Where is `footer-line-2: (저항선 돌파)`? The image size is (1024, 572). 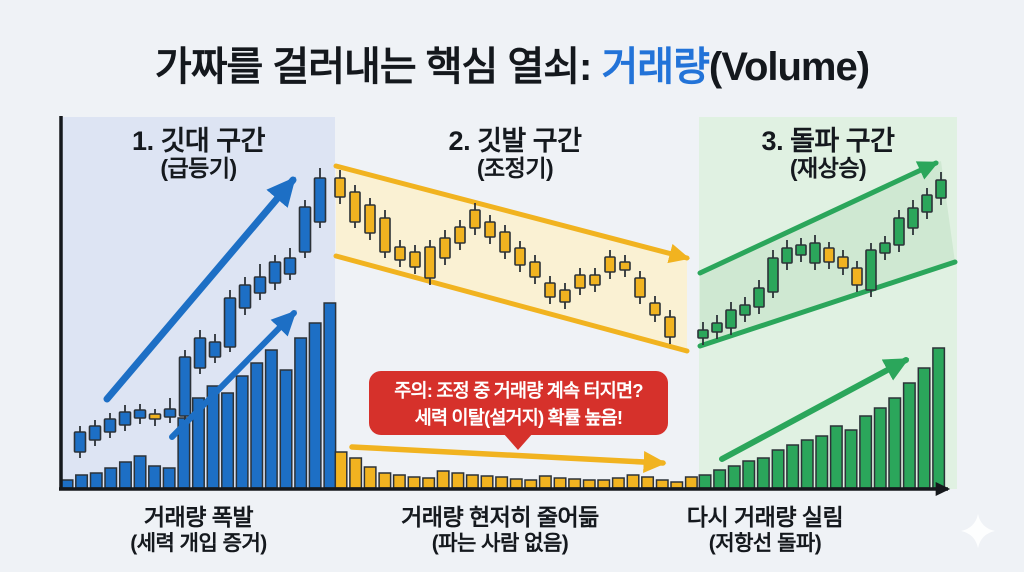
footer-line-2: (저항선 돌파) is located at coordinates (765, 544).